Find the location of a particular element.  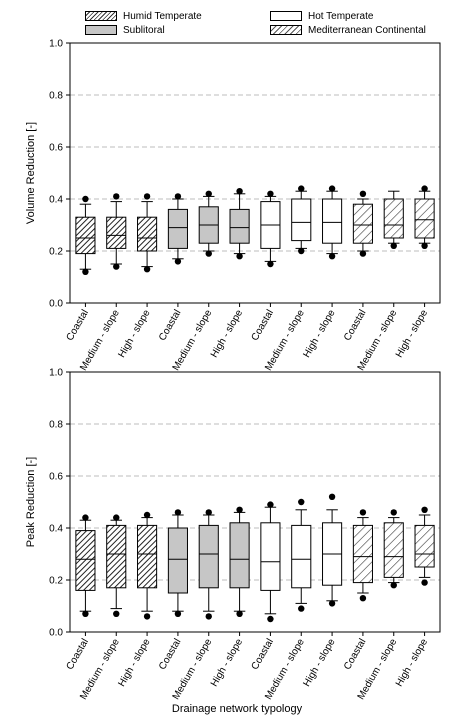

y-axis-label: Peak Reduction [-] is located at coordinates (31, 502).